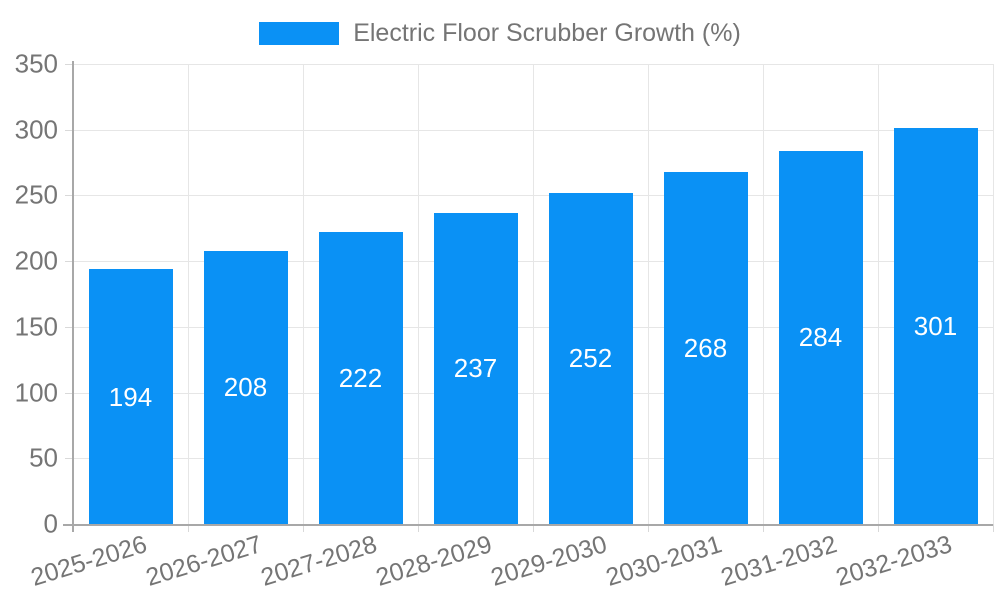 Image resolution: width=1000 pixels, height=600 pixels. Describe the element at coordinates (549, 561) in the screenshot. I see `x-tick-label: 2029-2030` at that location.